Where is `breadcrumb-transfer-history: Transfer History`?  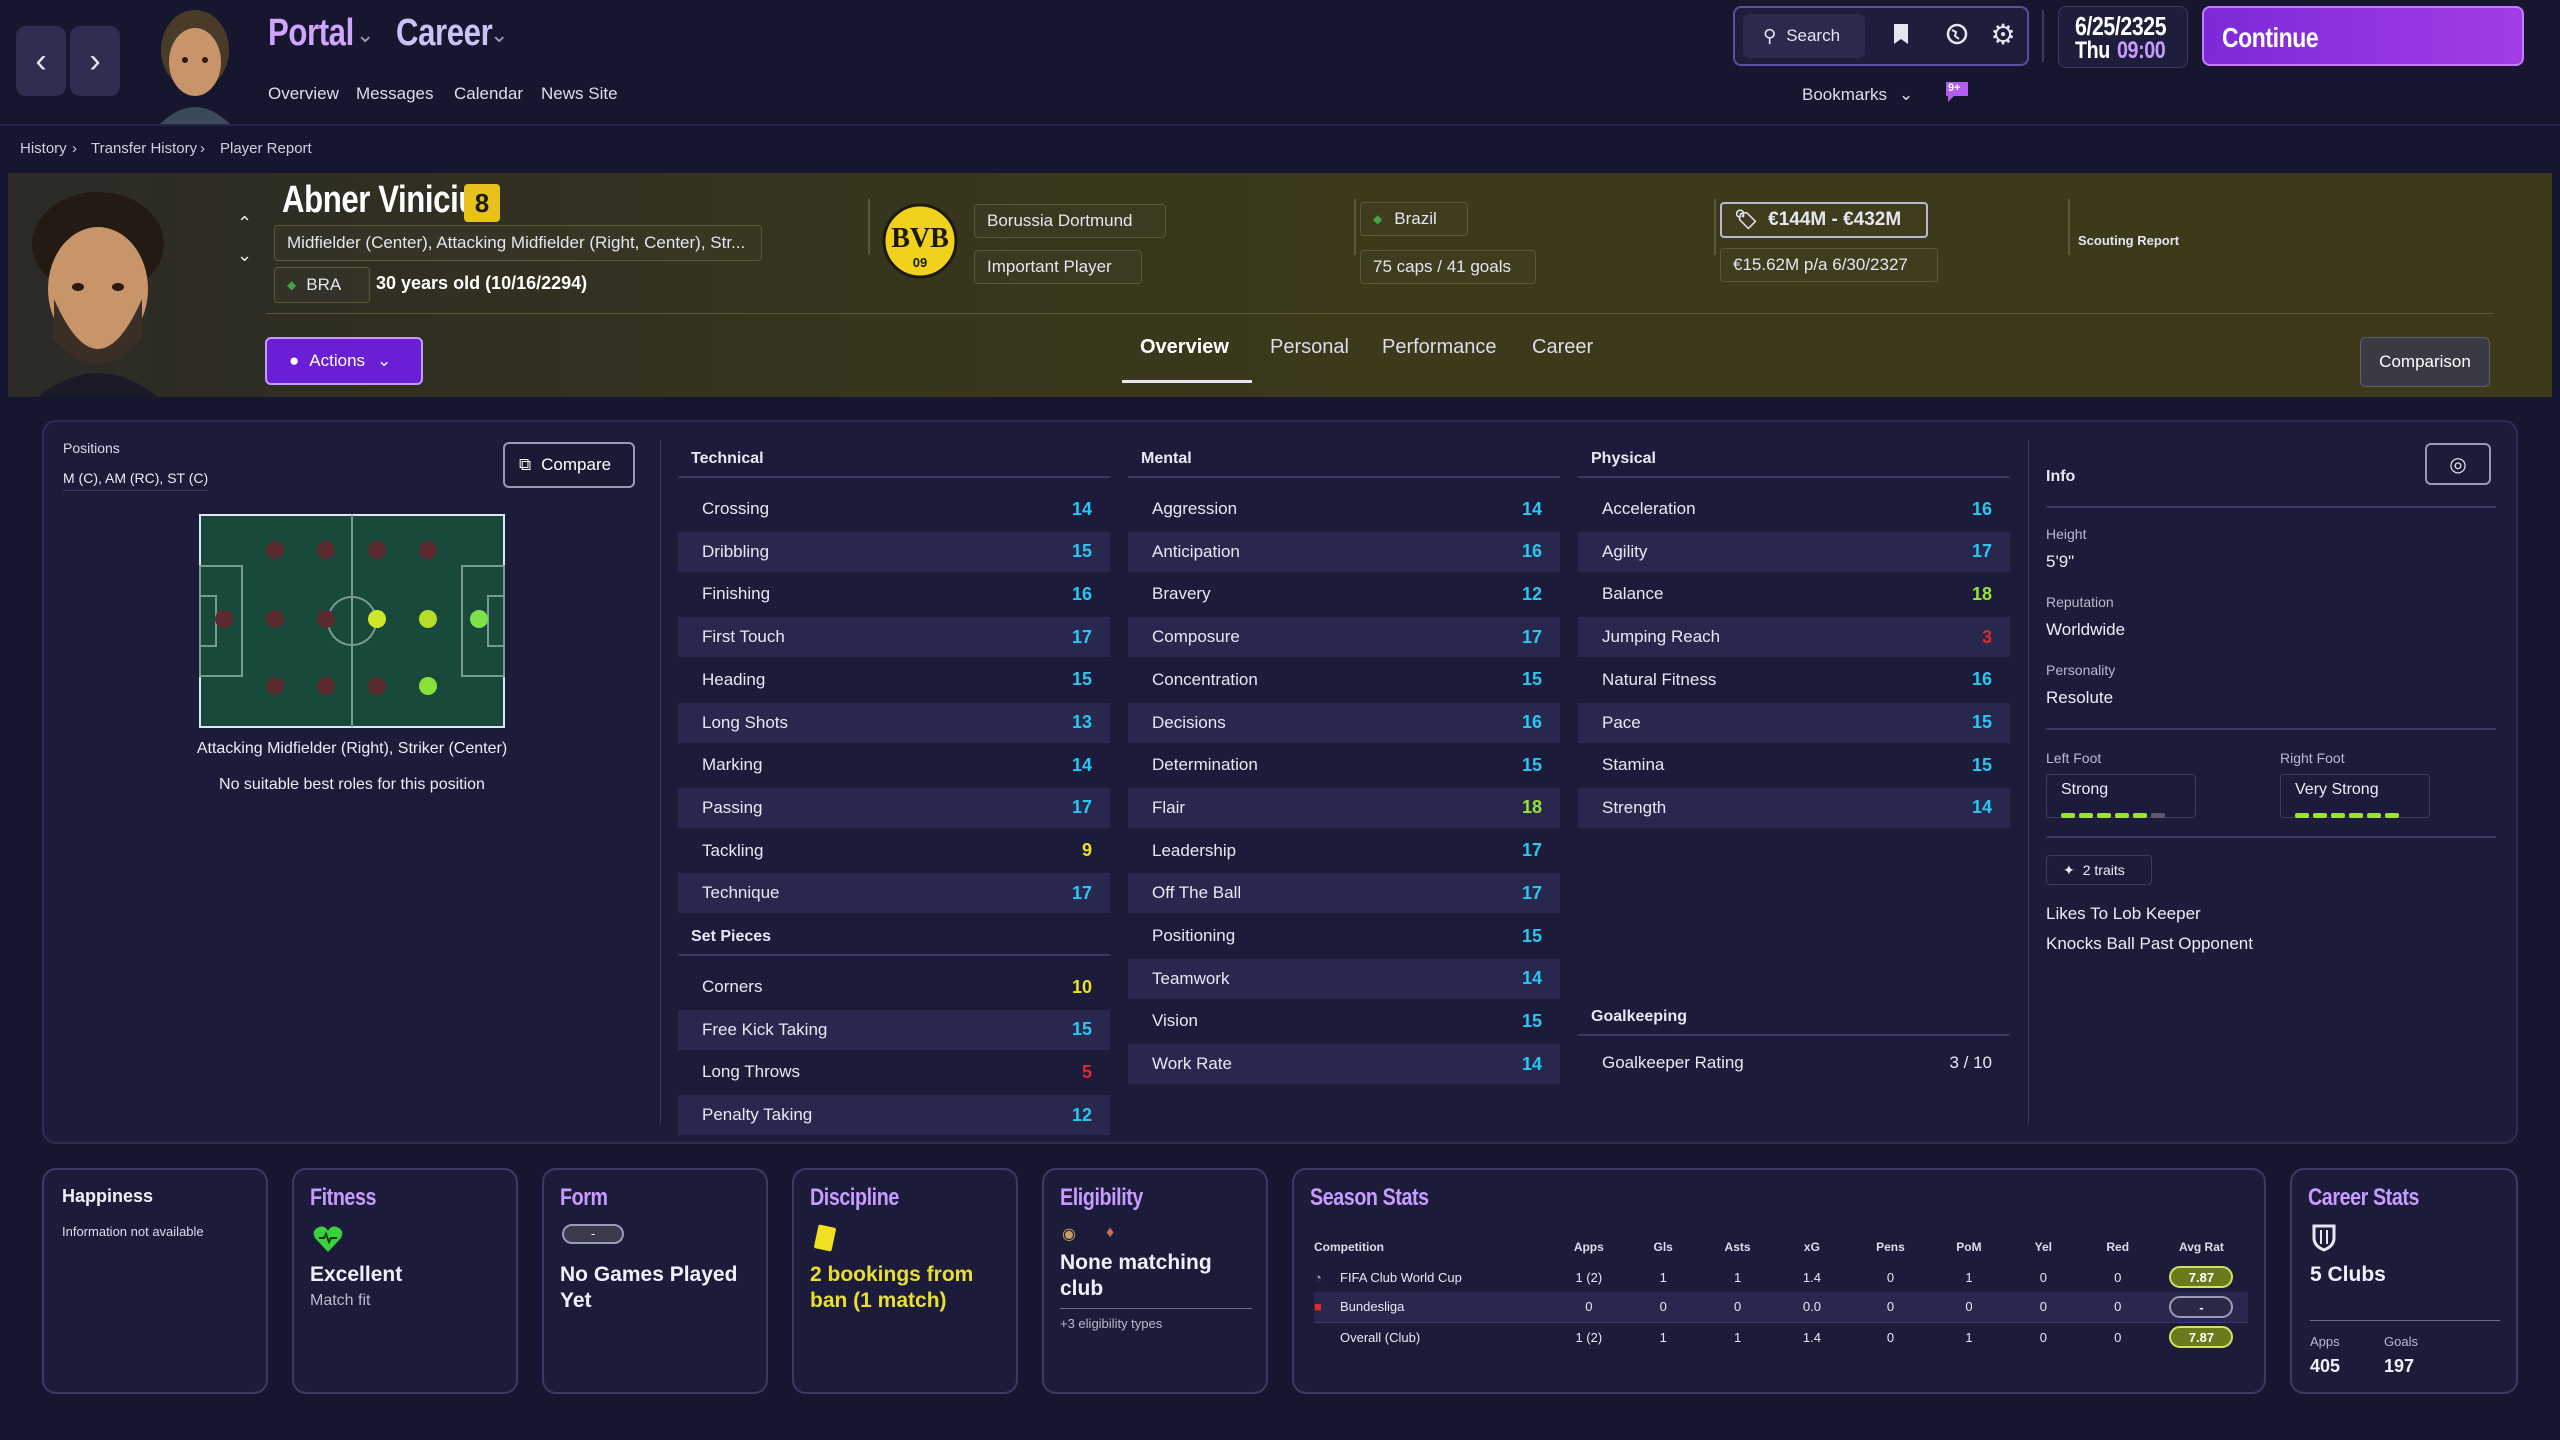 breadcrumb-transfer-history: Transfer History is located at coordinates (144, 148).